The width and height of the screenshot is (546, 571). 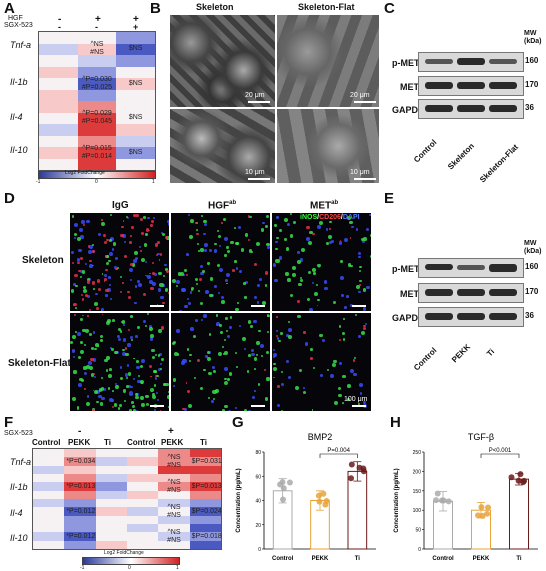 What do you see at coordinates (203, 442) in the screenshot?
I see `f-col-ti-2: Ti` at bounding box center [203, 442].